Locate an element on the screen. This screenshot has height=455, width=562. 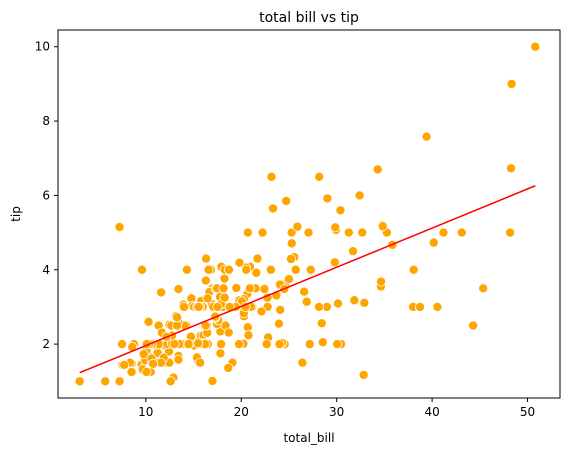
x-axis-ticks: 10 20 30 40 50 is located at coordinates (336, 408).